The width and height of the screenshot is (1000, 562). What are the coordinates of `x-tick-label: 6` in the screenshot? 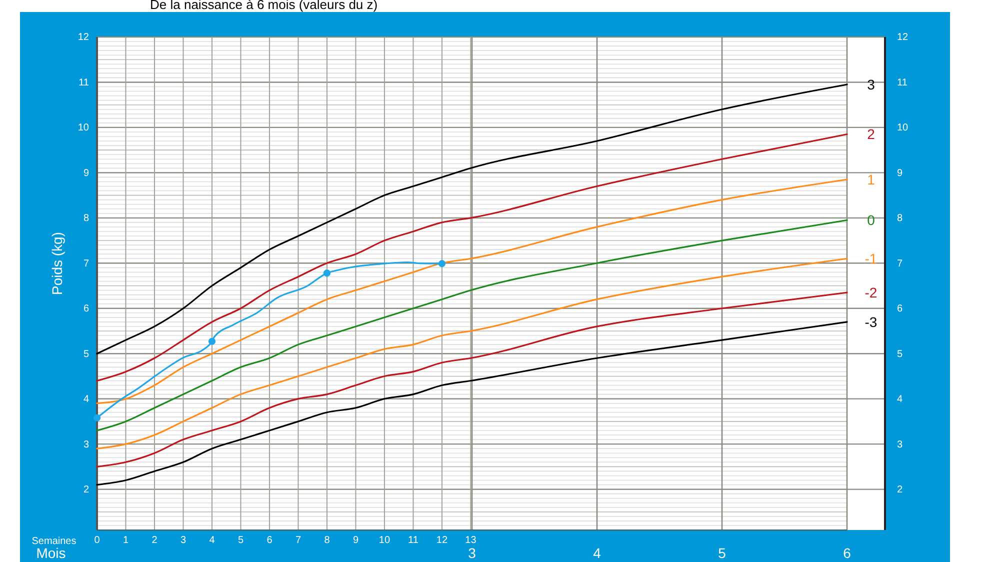 It's located at (269, 540).